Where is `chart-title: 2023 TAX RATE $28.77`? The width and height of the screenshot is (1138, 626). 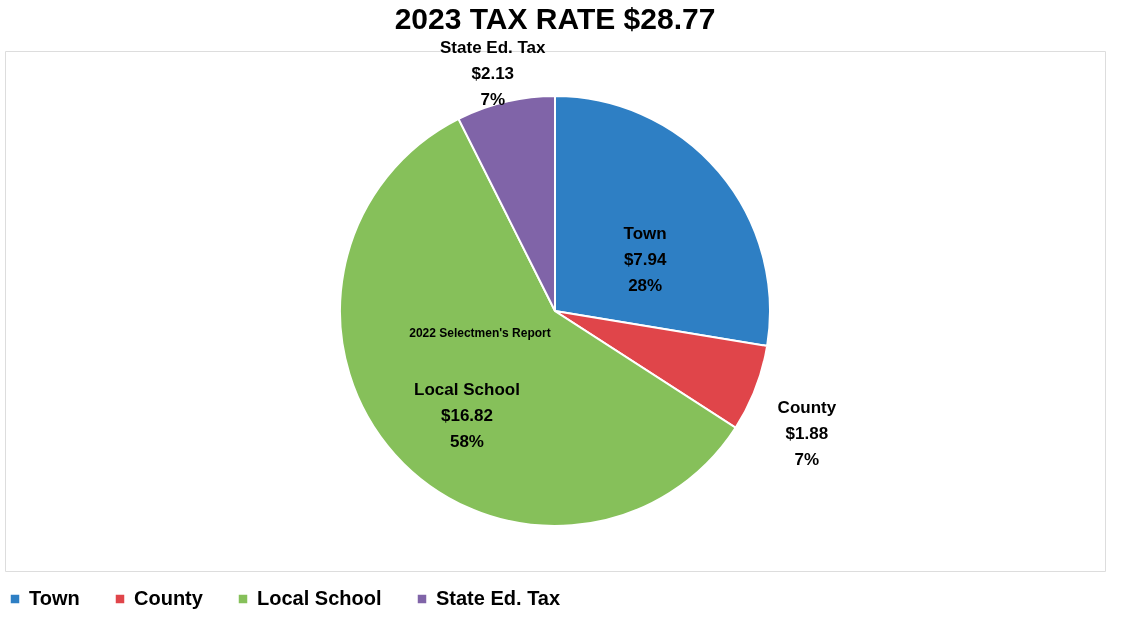
chart-title: 2023 TAX RATE $28.77 is located at coordinates (555, 19).